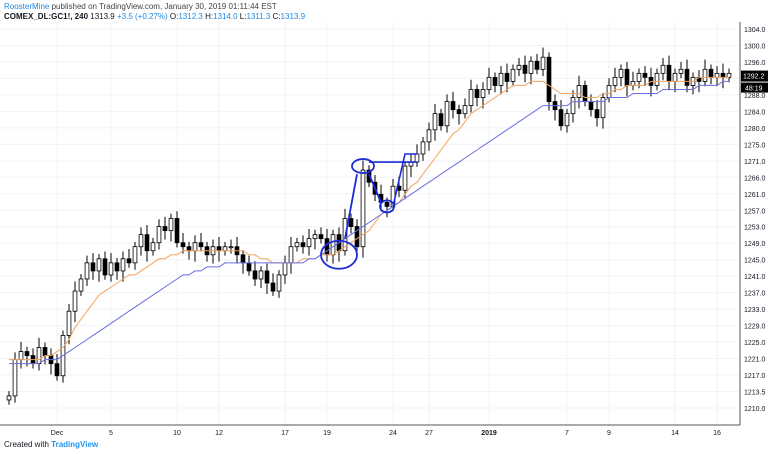  What do you see at coordinates (755, 376) in the screenshot?
I see `y-tick-label: 1217.0` at bounding box center [755, 376].